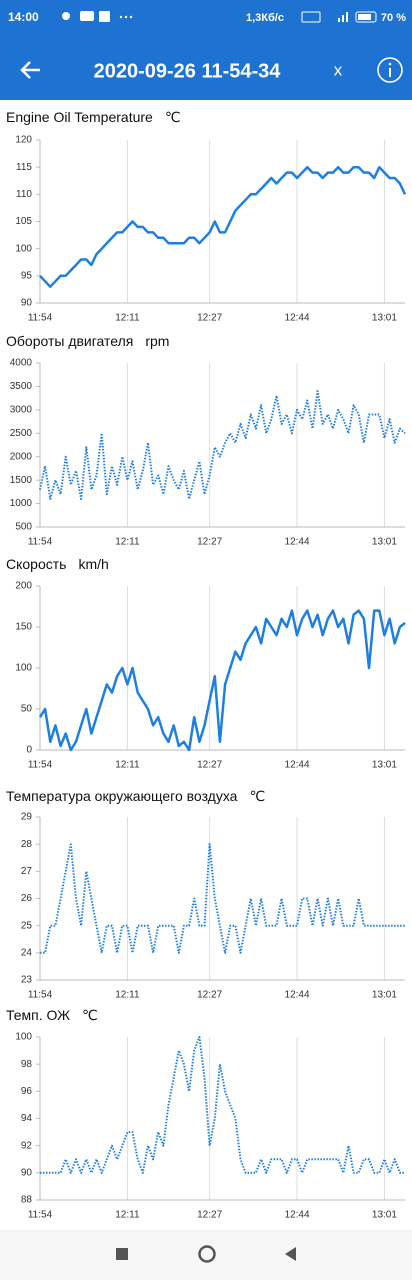 Image resolution: width=412 pixels, height=1285 pixels. I want to click on chart-title-text: Темп. ОЖ, so click(38, 1015).